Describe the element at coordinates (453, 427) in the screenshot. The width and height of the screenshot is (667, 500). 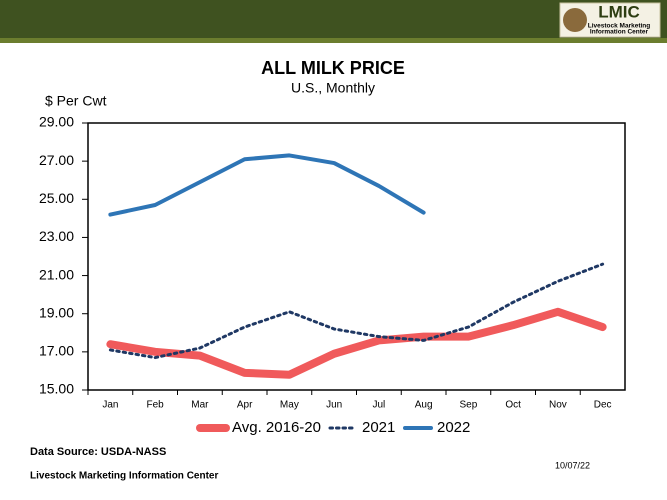
I see `legend-label: 2022` at that location.